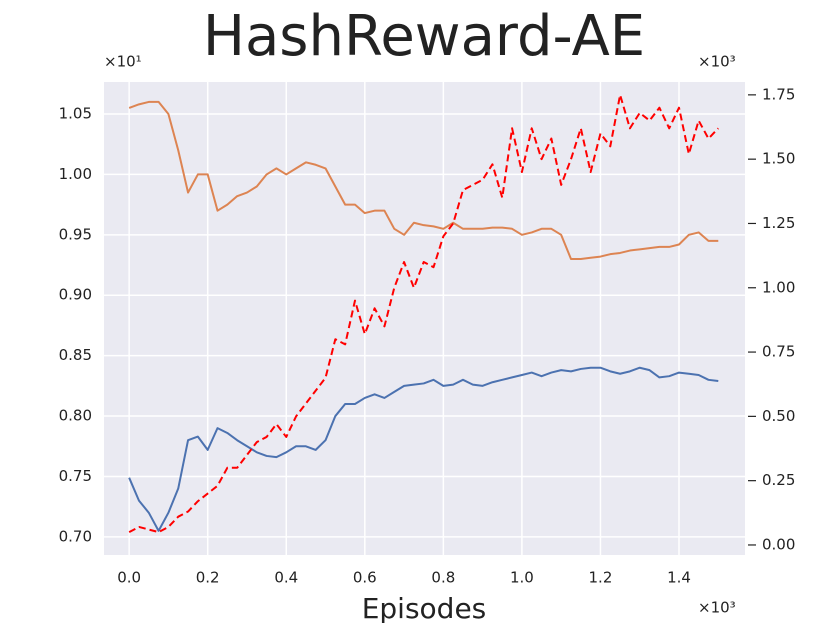 The width and height of the screenshot is (830, 623). What do you see at coordinates (778, 223) in the screenshot?
I see `y2-tick-label: 1.25` at bounding box center [778, 223].